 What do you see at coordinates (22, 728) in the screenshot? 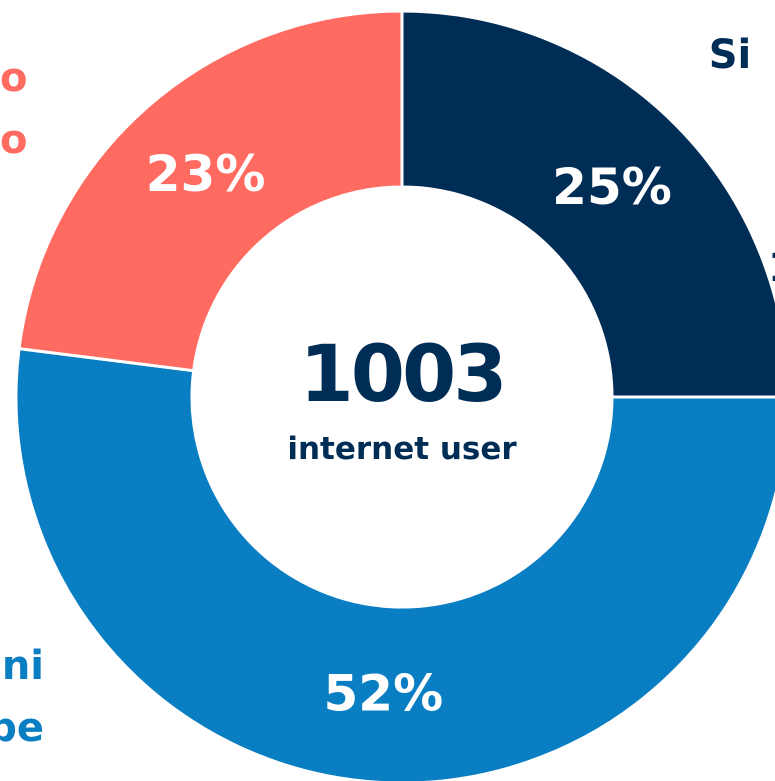
I see `cropped-legend-label: pe` at bounding box center [22, 728].